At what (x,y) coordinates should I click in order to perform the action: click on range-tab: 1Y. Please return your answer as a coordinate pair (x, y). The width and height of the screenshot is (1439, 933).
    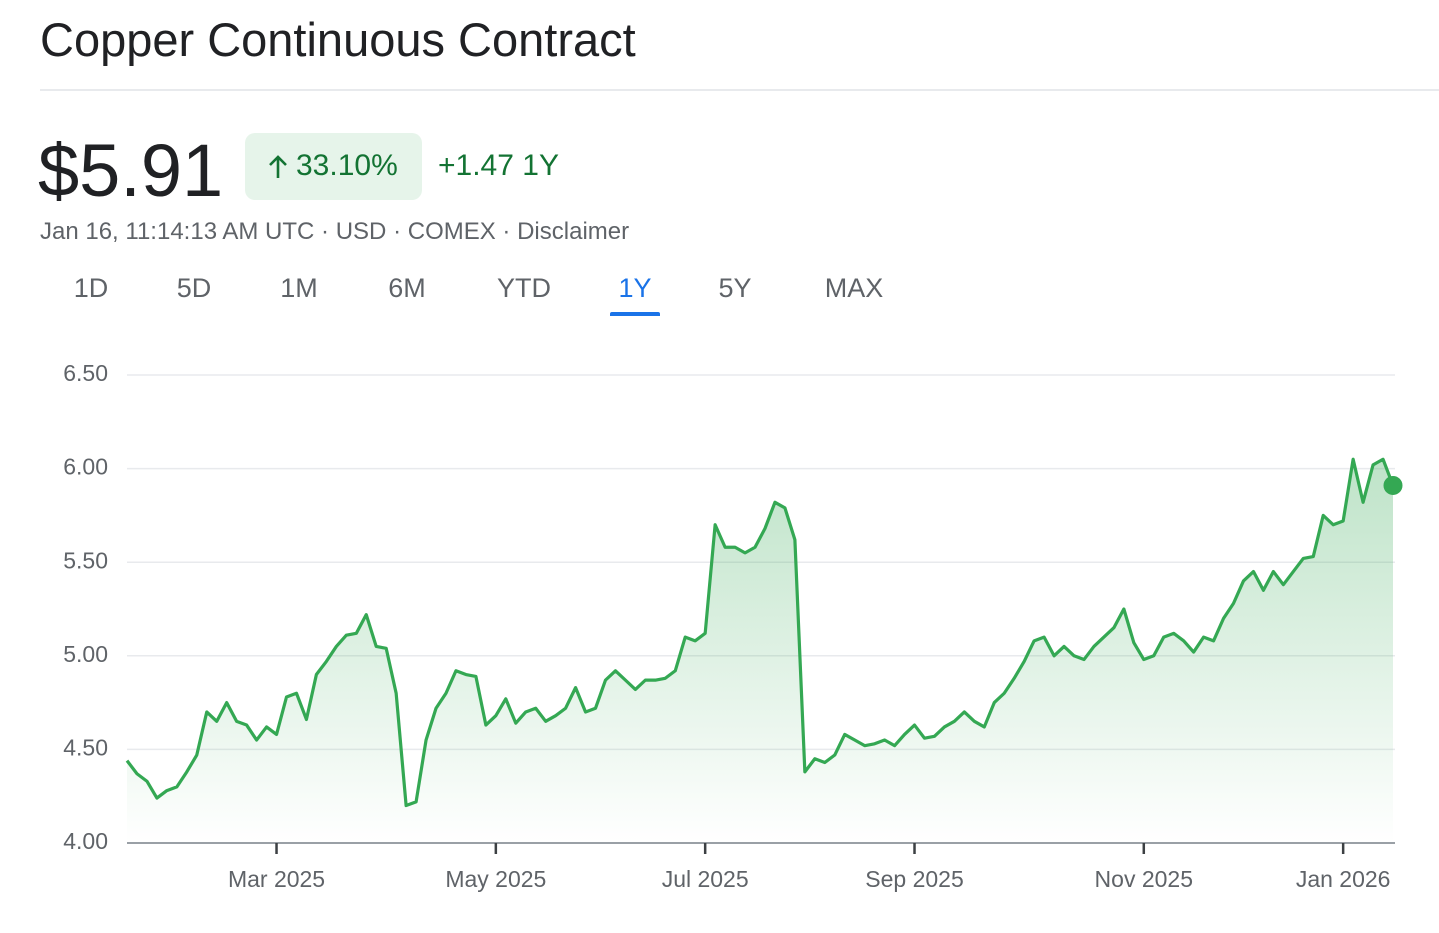
    Looking at the image, I should click on (635, 288).